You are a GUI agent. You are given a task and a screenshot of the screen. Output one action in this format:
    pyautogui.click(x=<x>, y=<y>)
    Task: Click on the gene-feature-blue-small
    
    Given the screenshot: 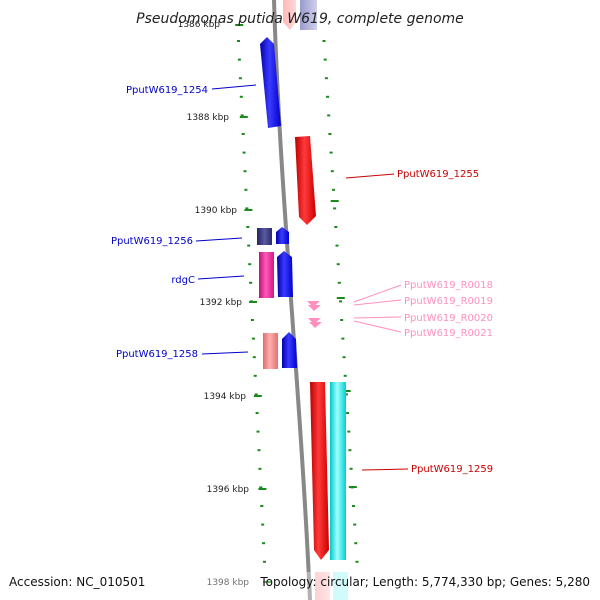 What is the action you would take?
    pyautogui.click(x=282, y=235)
    